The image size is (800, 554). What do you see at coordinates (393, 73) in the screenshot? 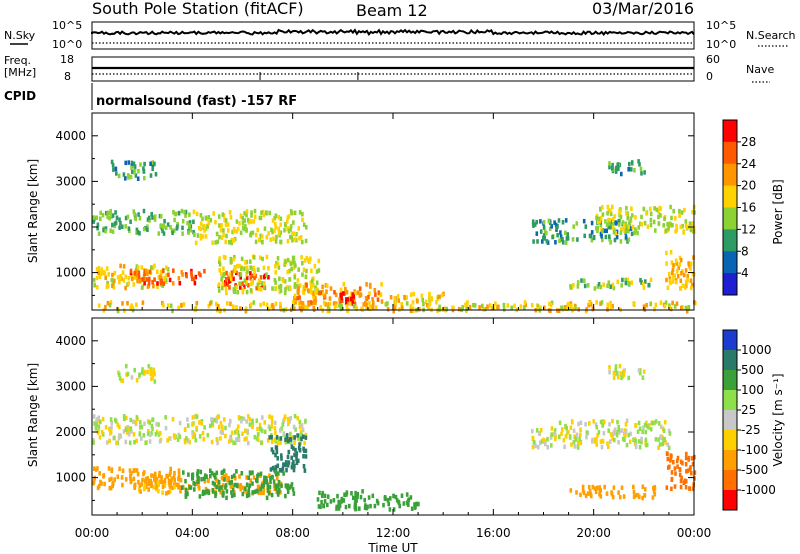
I see `freq-trace` at bounding box center [393, 73].